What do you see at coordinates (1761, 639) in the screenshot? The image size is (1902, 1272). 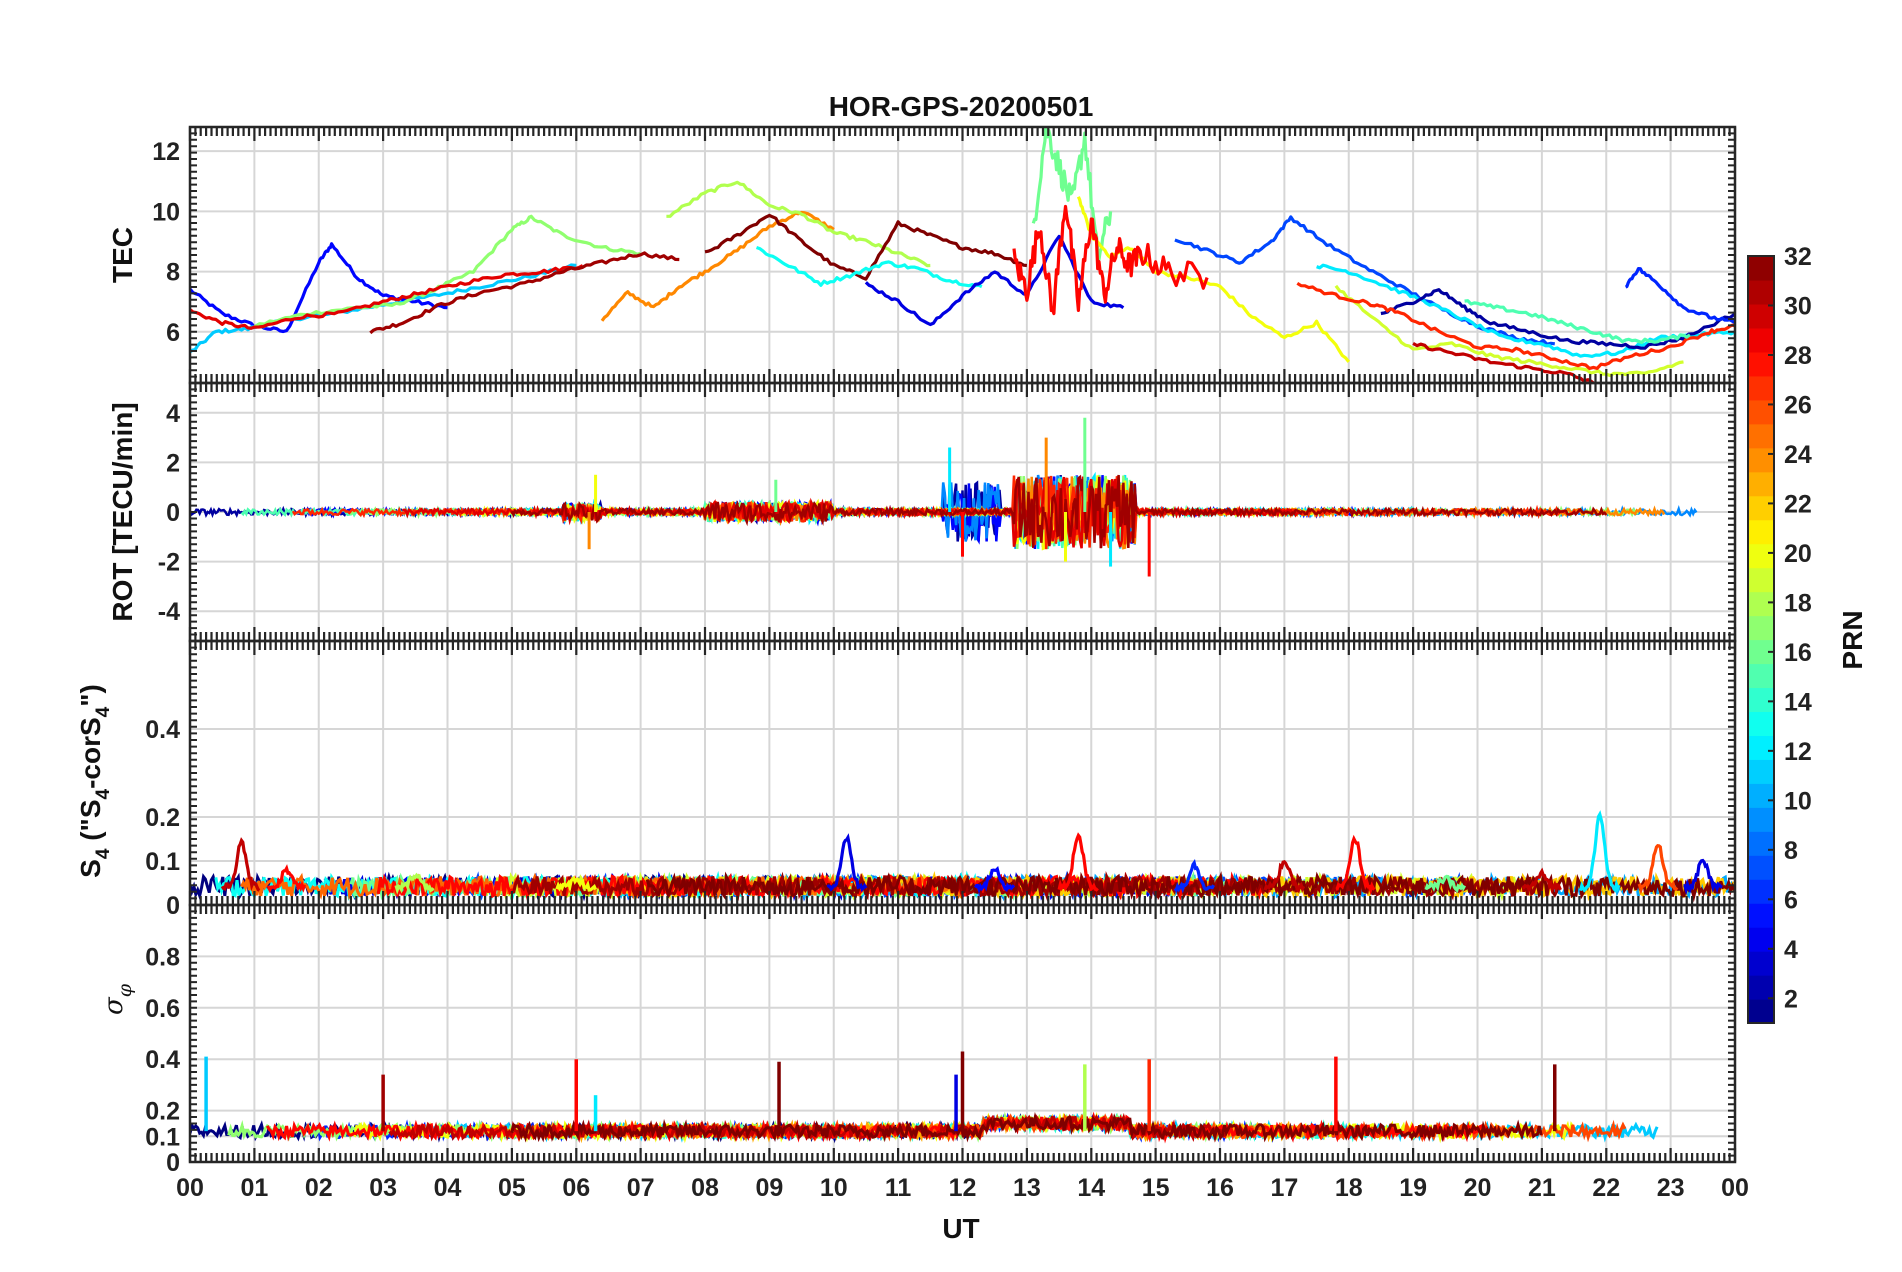 I see `colorbar-frame` at bounding box center [1761, 639].